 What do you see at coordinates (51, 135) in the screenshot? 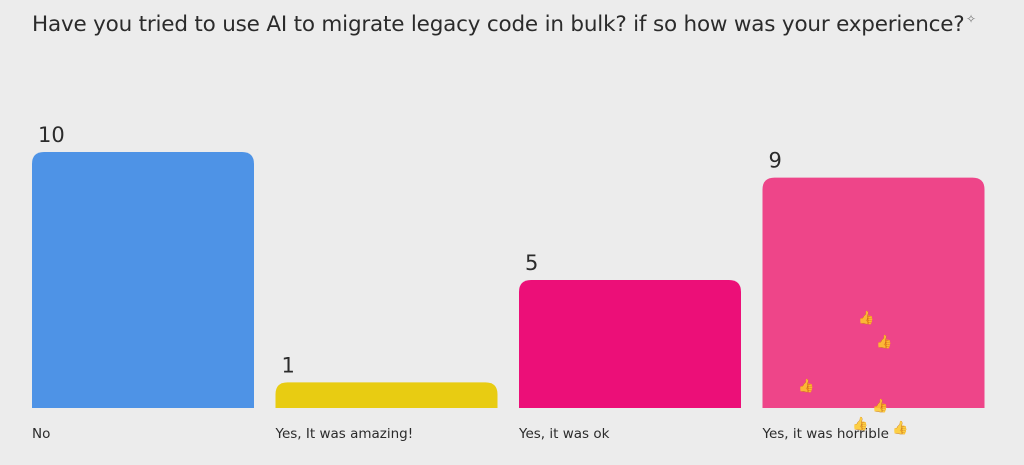
I see `value-label-0: 10` at bounding box center [51, 135].